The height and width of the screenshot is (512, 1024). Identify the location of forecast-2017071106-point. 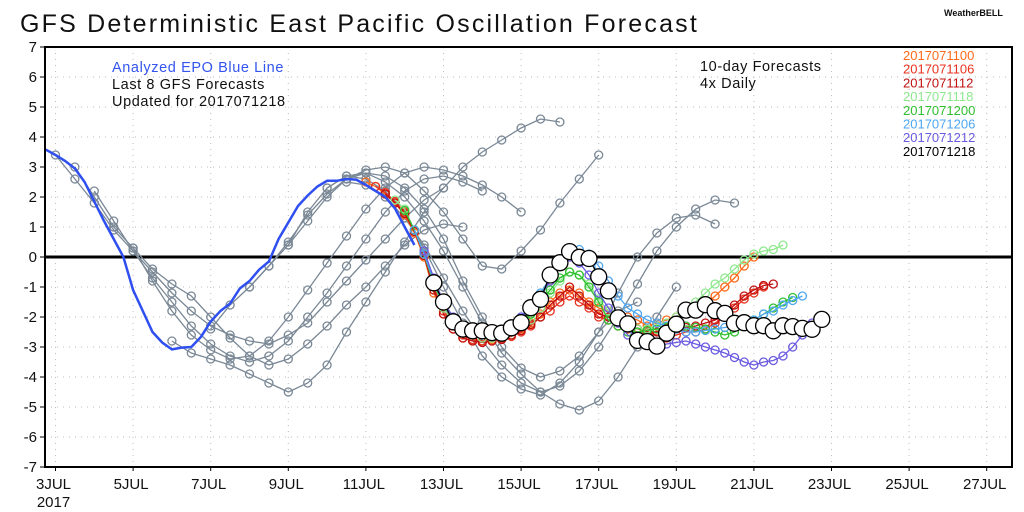
(550, 311).